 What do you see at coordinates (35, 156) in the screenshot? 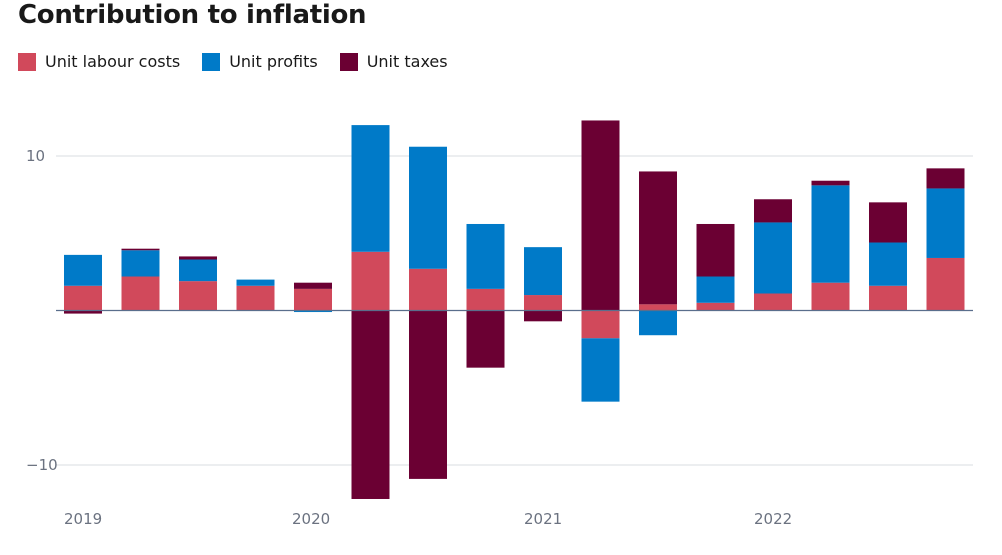
I see `y-tick-label: 10` at bounding box center [35, 156].